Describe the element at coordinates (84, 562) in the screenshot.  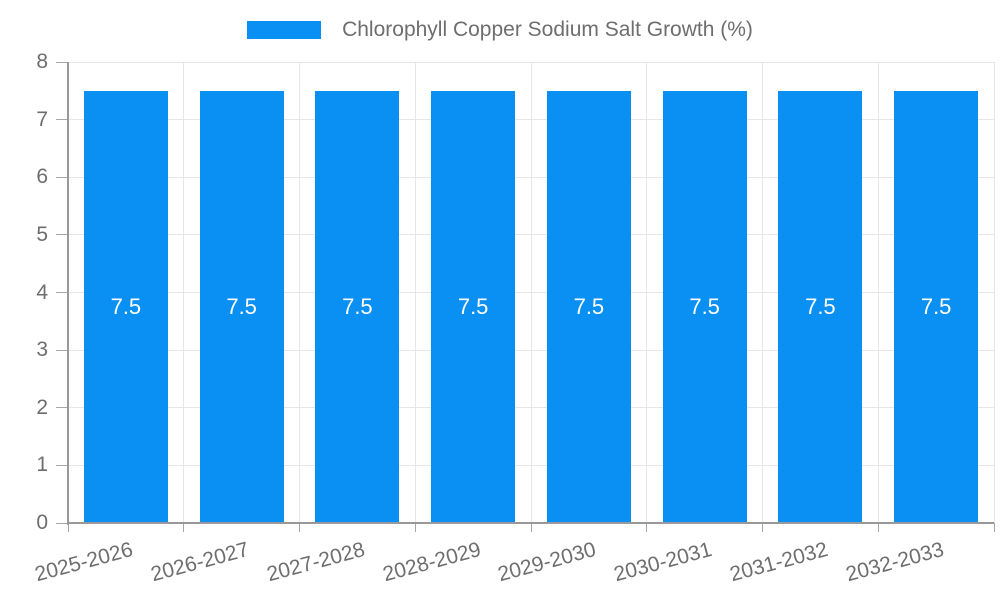
I see `x-axis-tick-label: 2025-2026` at that location.